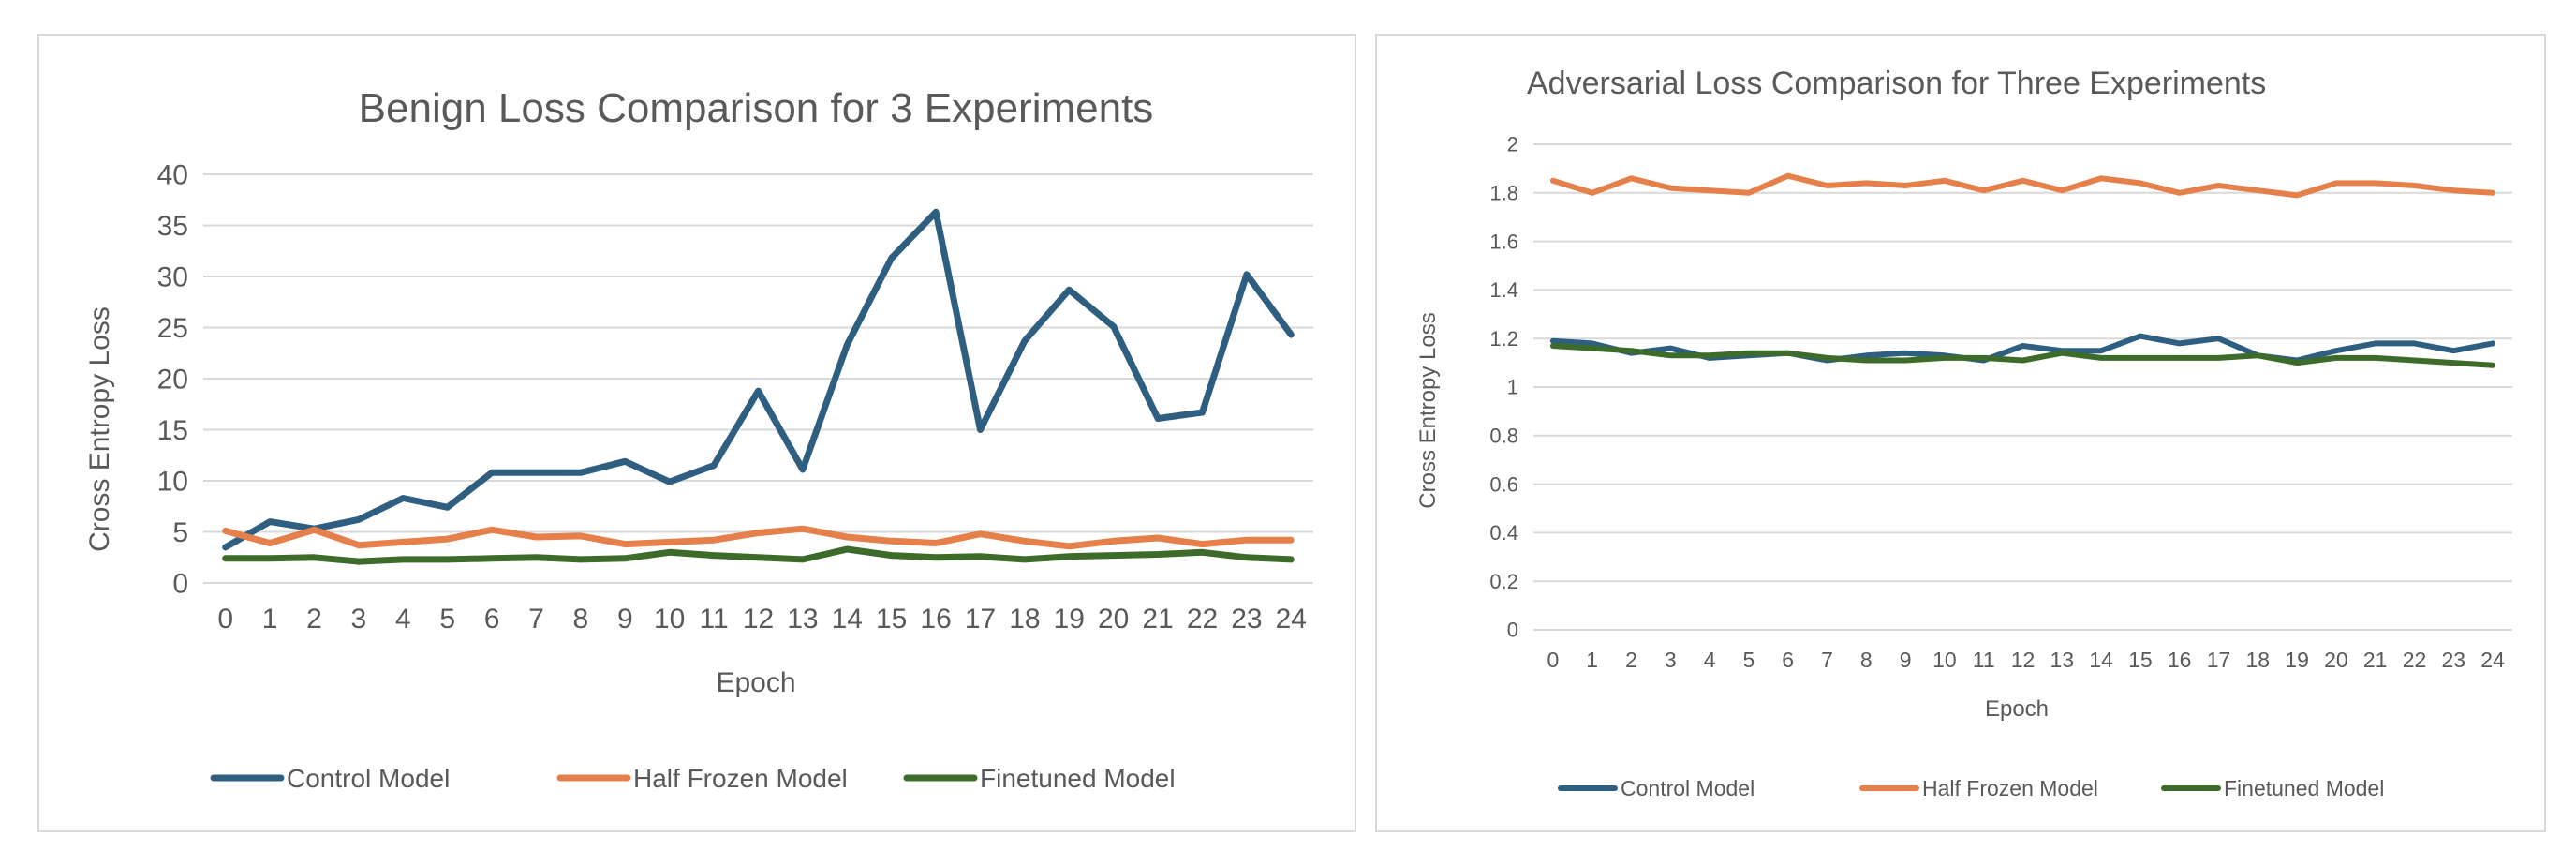  I want to click on y-tick-label: 10, so click(172, 482).